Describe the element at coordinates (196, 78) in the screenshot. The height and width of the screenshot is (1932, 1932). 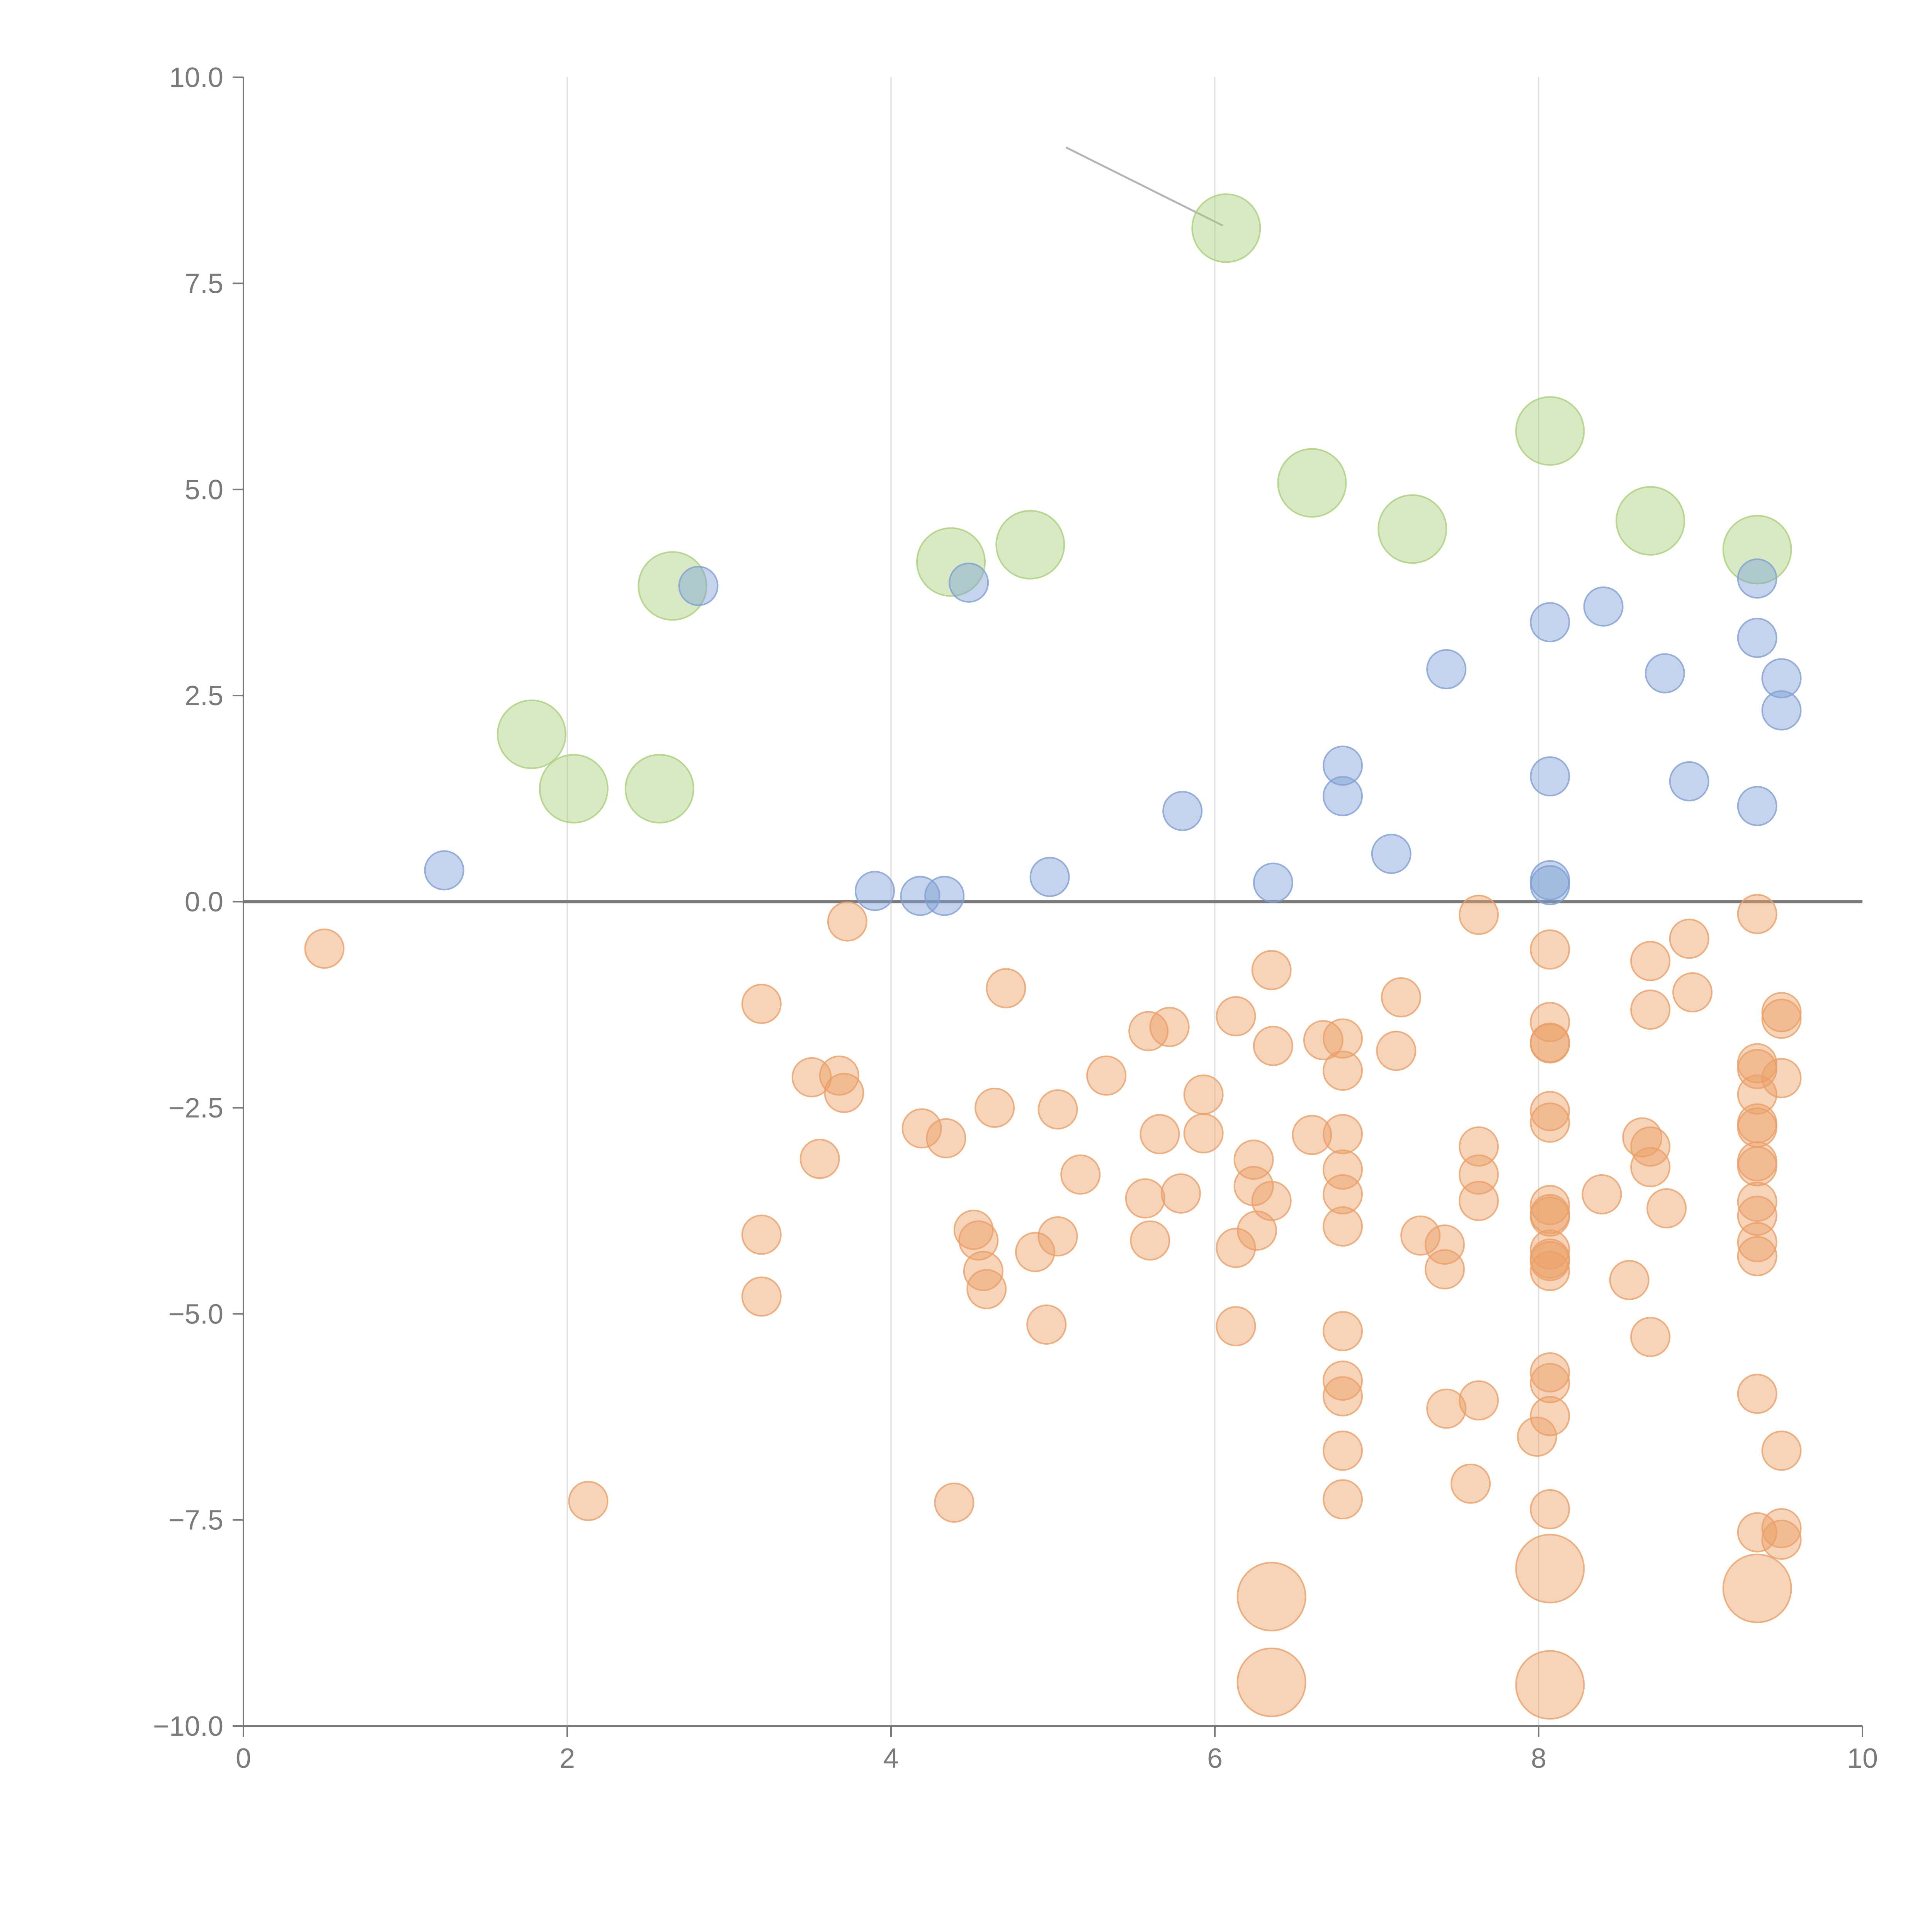
I see `y-tick-label: 10.0` at that location.